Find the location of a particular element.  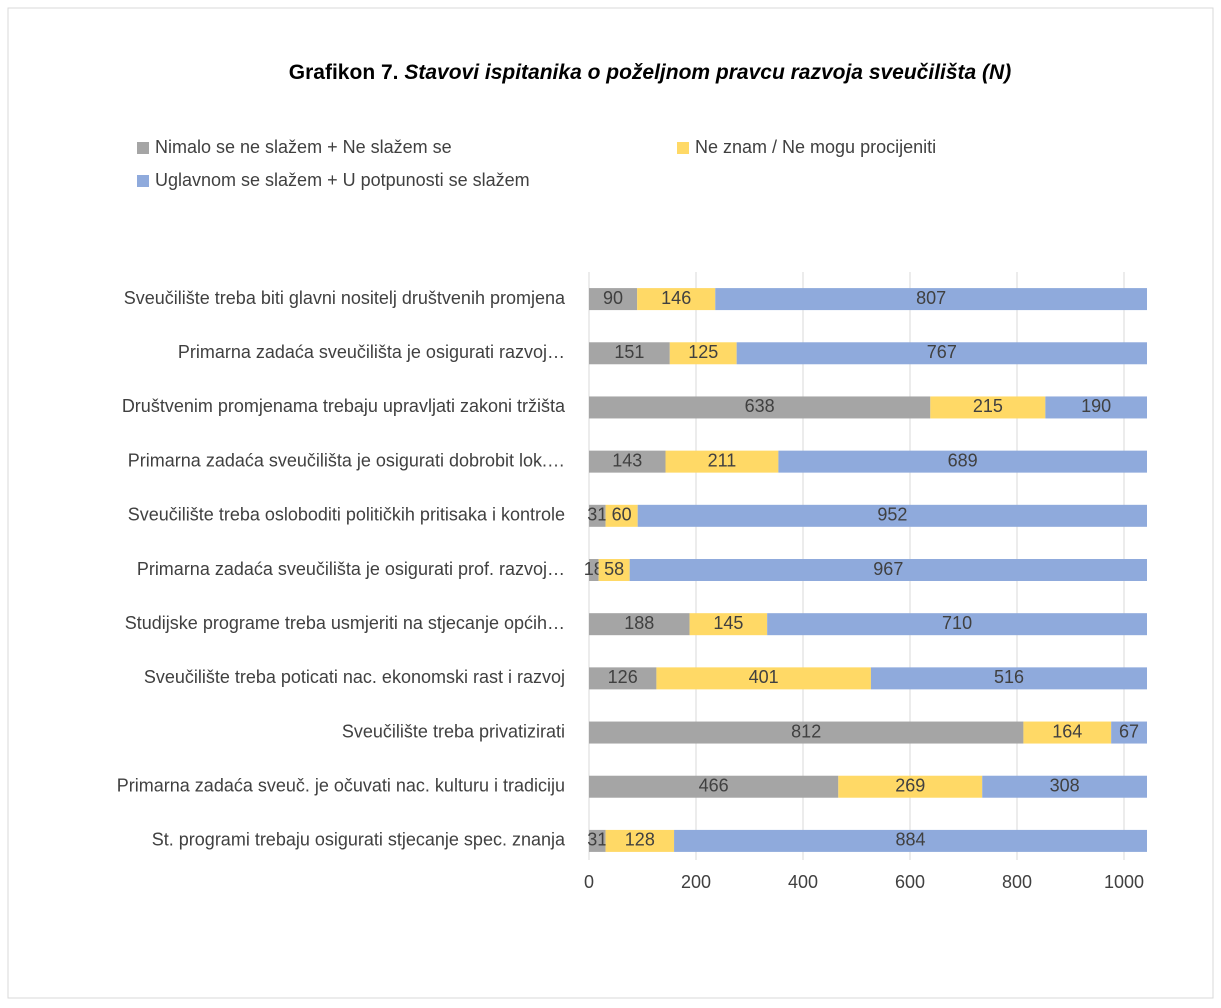

x-tick-label: 400 is located at coordinates (803, 882).